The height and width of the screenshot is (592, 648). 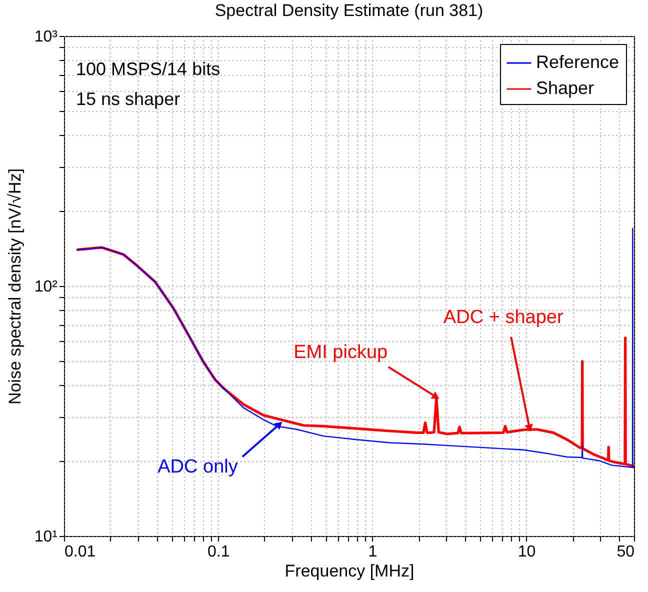 What do you see at coordinates (527, 552) in the screenshot?
I see `x-tick-label: 10` at bounding box center [527, 552].